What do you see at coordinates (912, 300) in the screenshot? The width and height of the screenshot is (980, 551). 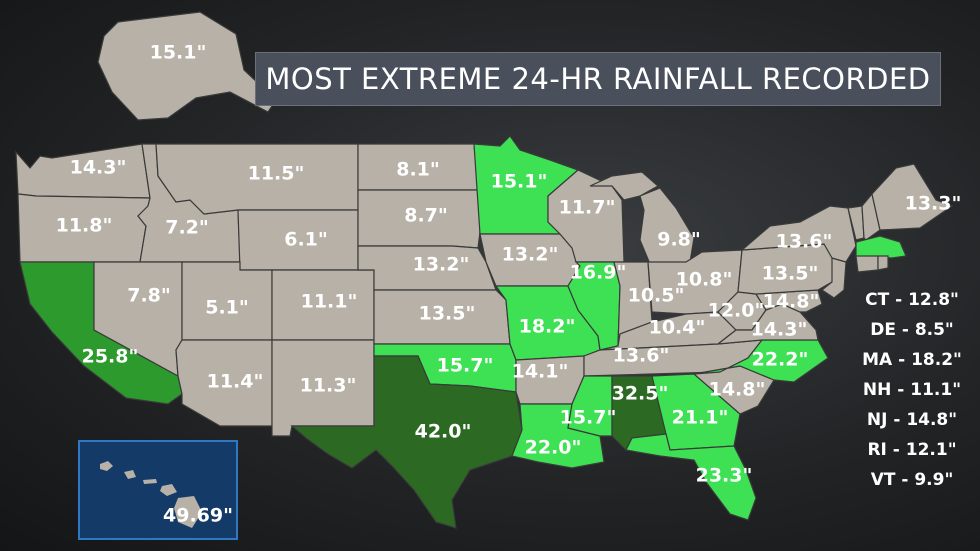 I see `small-state-item: CT - 12.8"` at bounding box center [912, 300].